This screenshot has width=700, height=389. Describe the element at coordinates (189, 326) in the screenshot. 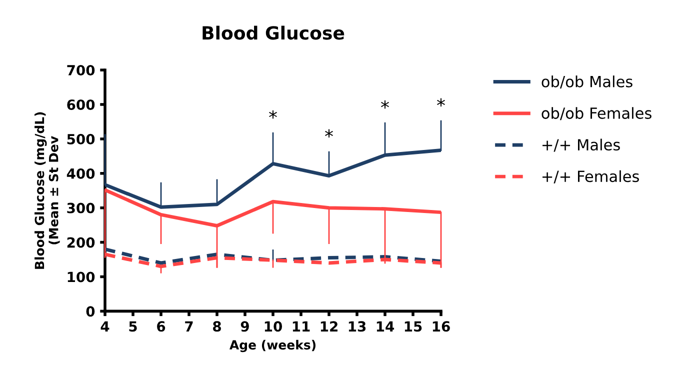

I see `x-tick-label: 7` at that location.